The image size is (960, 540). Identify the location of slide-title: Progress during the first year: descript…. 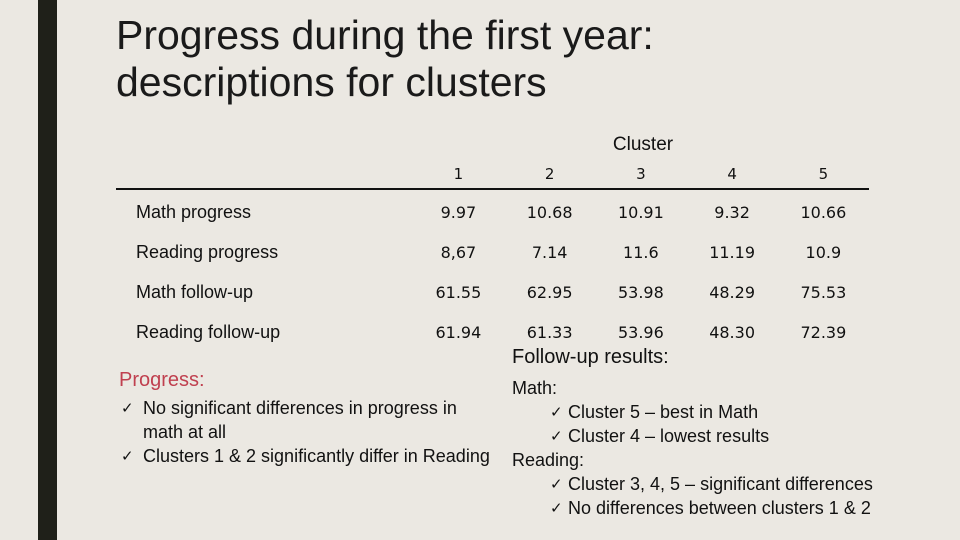
(516, 59).